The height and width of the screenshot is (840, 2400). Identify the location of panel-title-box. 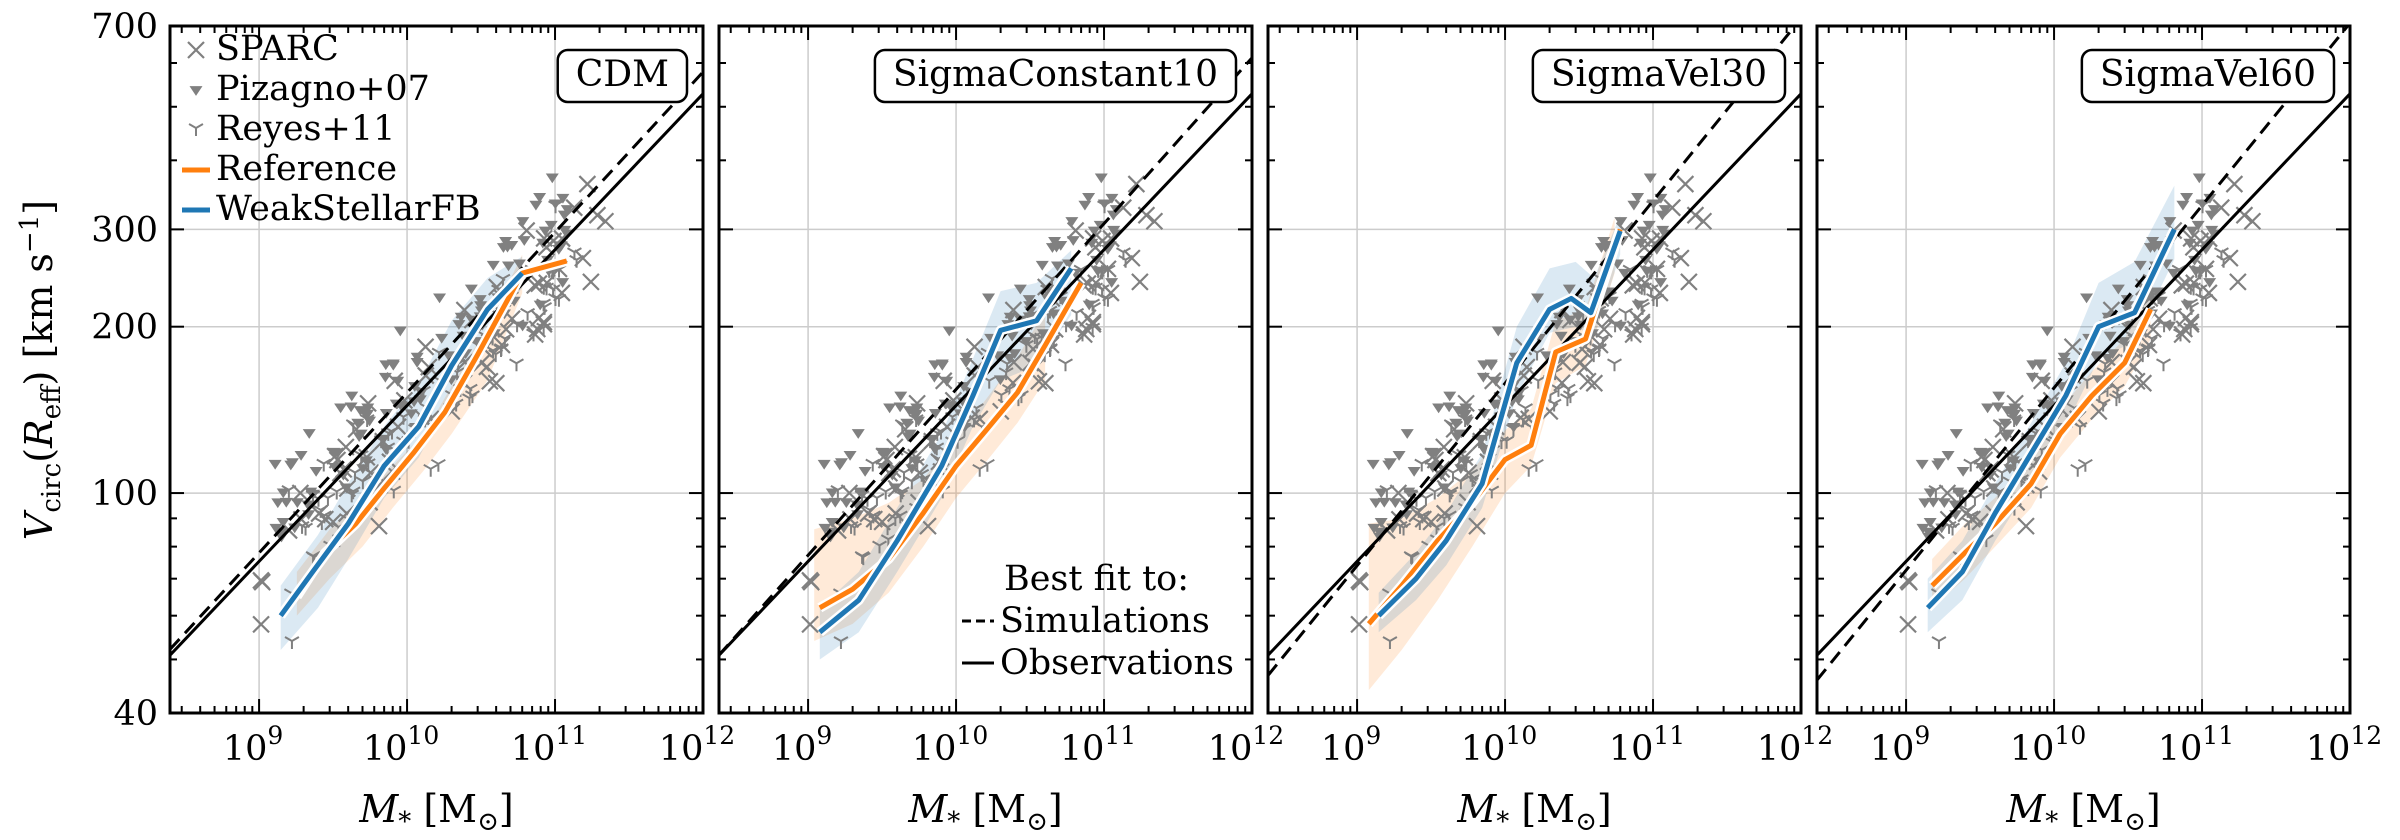
(1055, 76).